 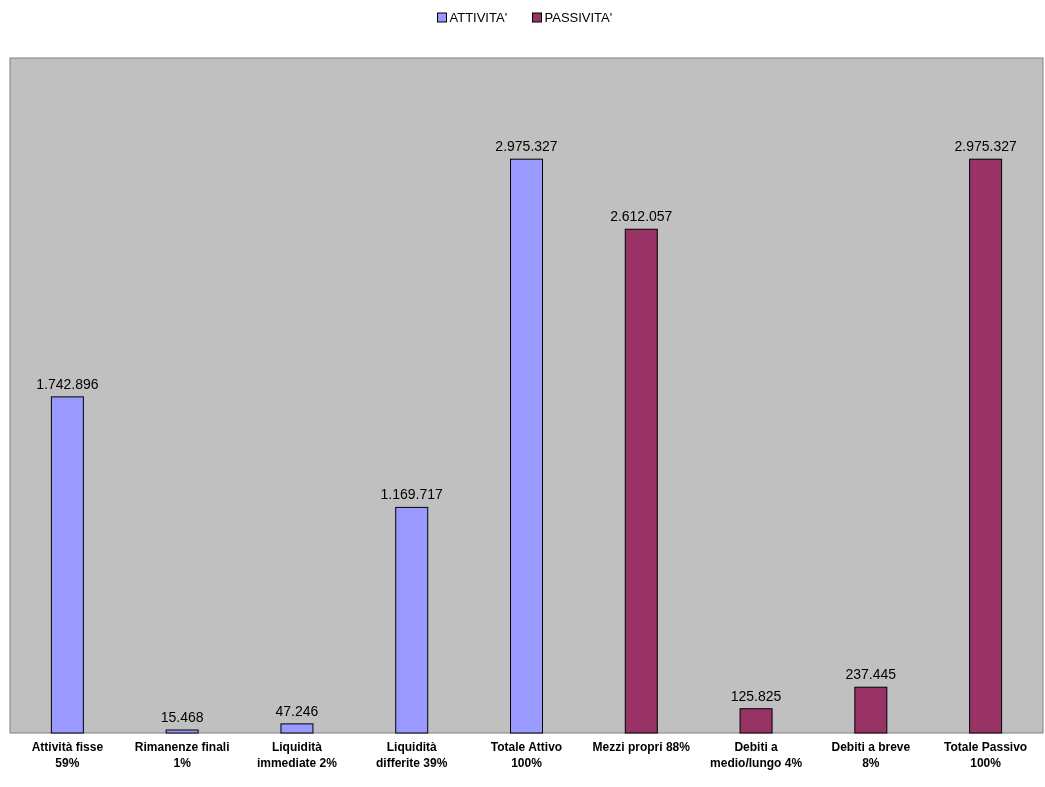 I want to click on x-tick-label: Mezzi propri 88%, so click(x=641, y=747).